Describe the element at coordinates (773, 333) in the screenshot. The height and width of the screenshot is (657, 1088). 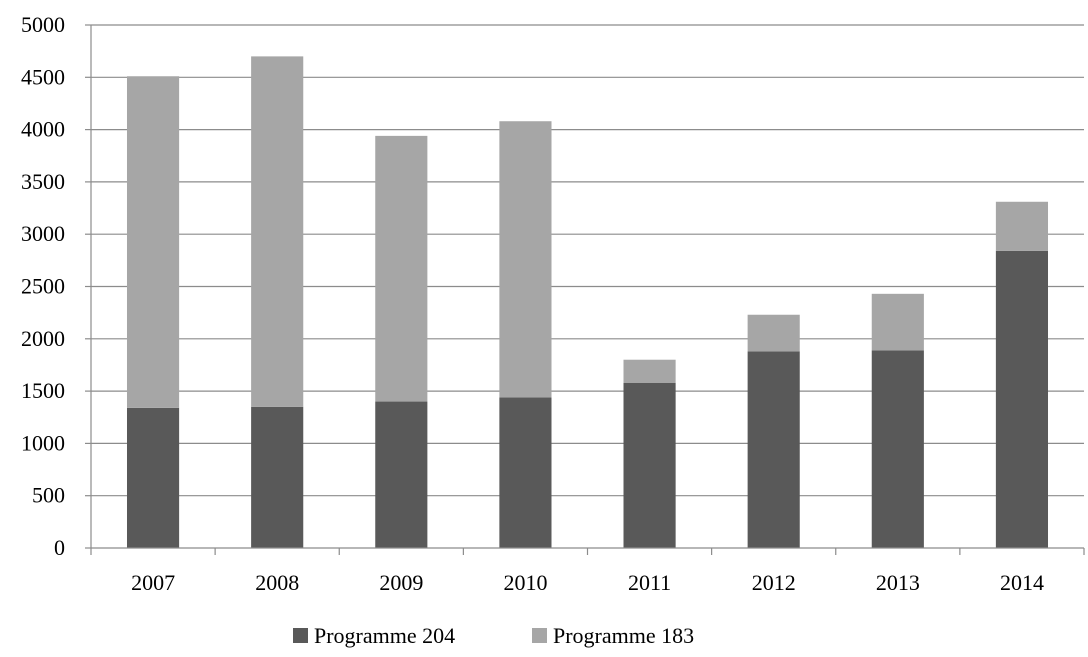
I see `bar-programme-183-2012` at that location.